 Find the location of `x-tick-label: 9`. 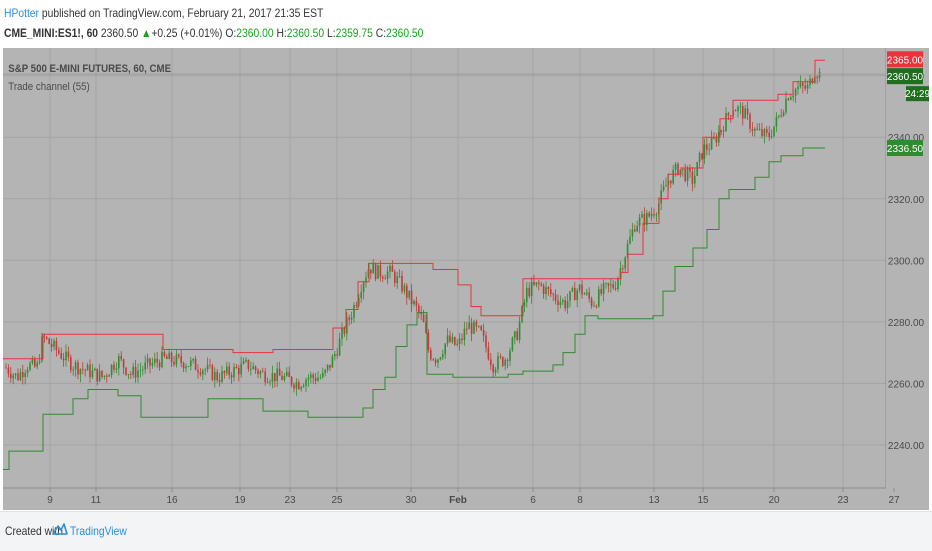

x-tick-label: 9 is located at coordinates (50, 500).